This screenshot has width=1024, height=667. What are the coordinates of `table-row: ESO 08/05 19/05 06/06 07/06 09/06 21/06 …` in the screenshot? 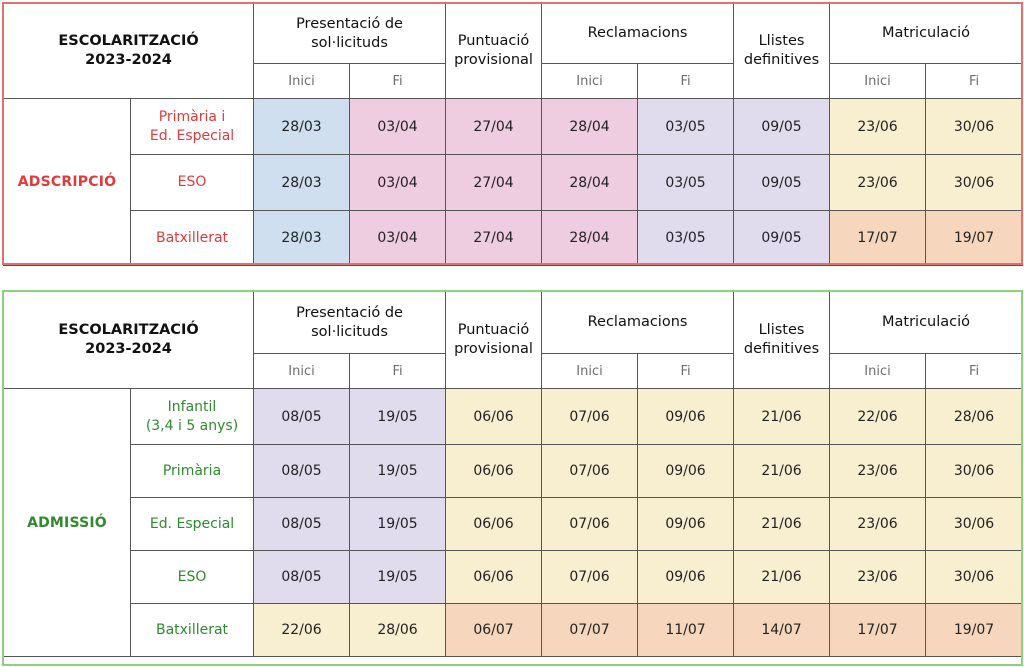 It's located at (514, 577).